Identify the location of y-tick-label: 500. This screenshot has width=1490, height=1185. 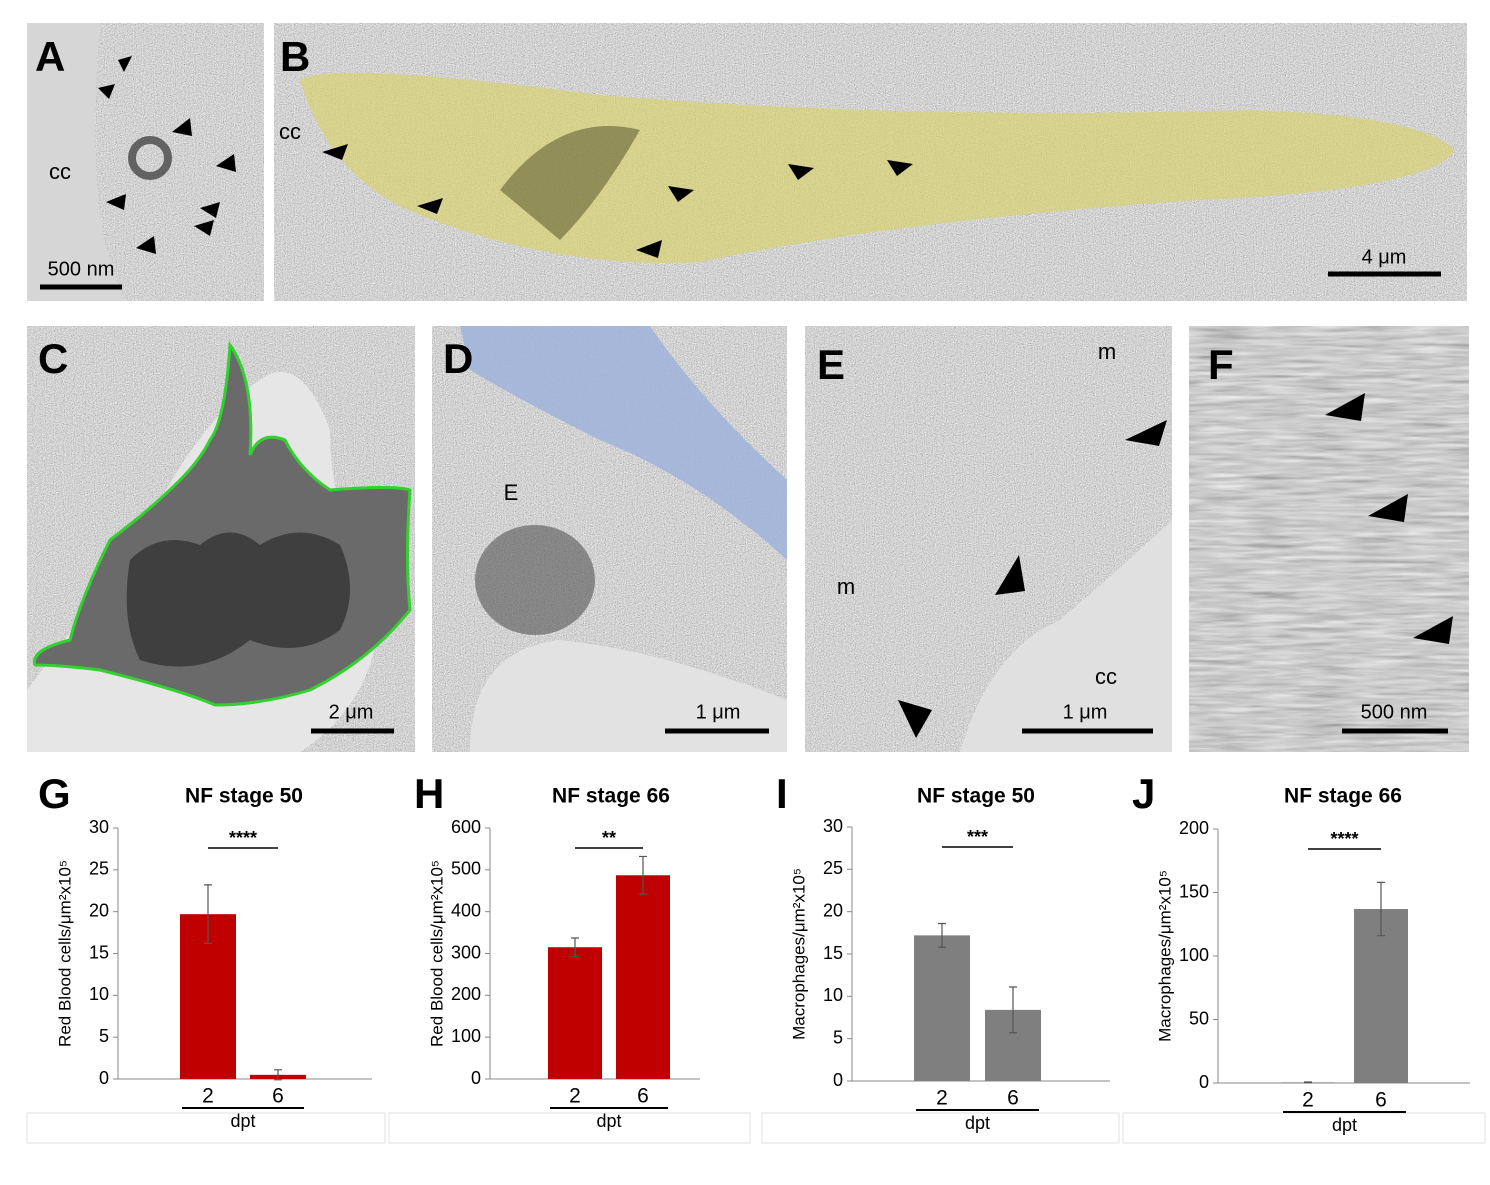
(466, 869).